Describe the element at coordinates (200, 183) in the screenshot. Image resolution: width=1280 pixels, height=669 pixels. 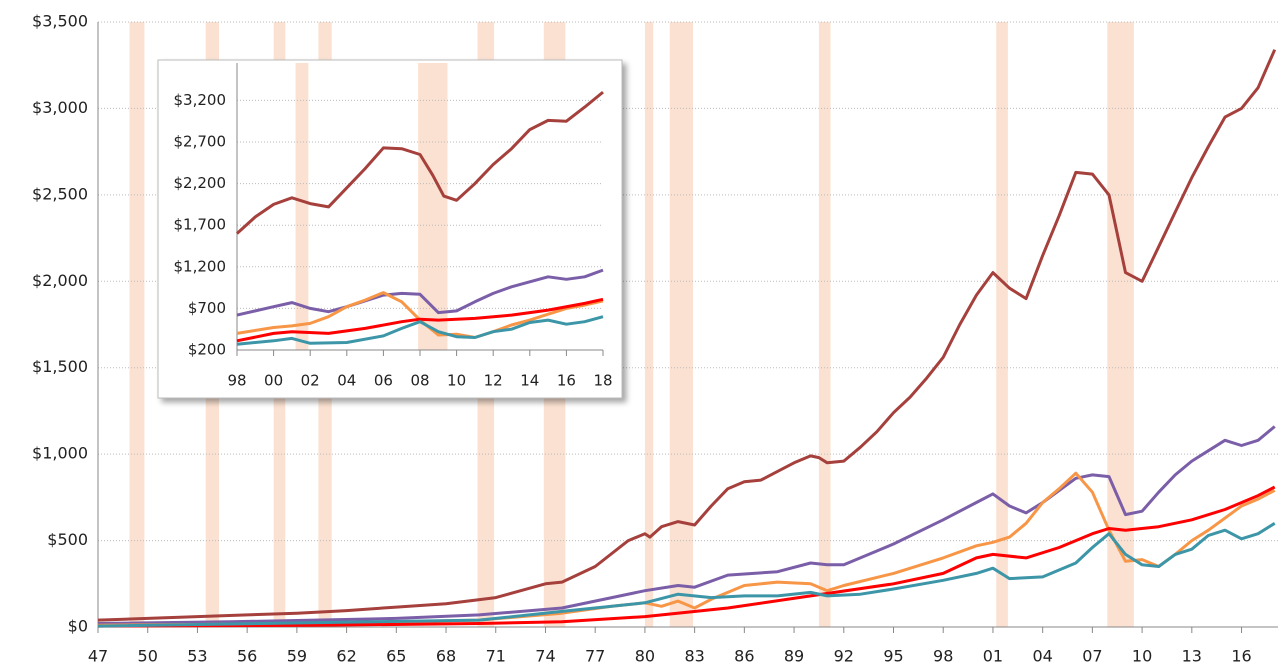
I see `y-tick-label: $2,200` at that location.